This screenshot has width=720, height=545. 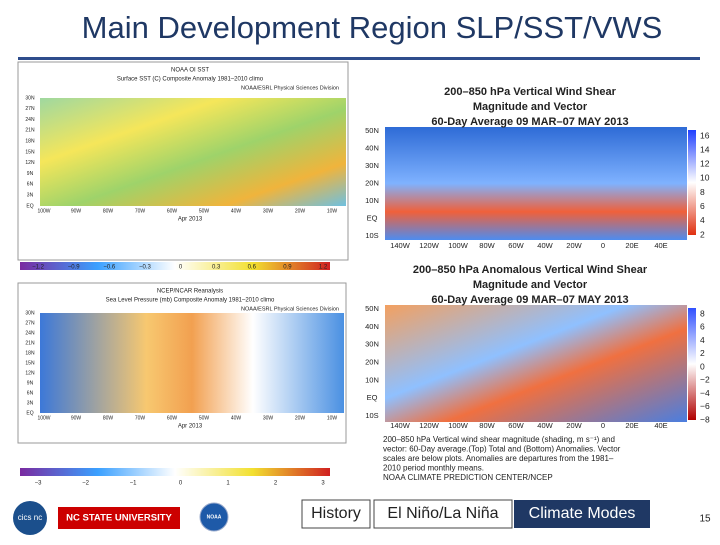 What do you see at coordinates (372, 200) in the screenshot?
I see `vws-lat: 10N` at bounding box center [372, 200].